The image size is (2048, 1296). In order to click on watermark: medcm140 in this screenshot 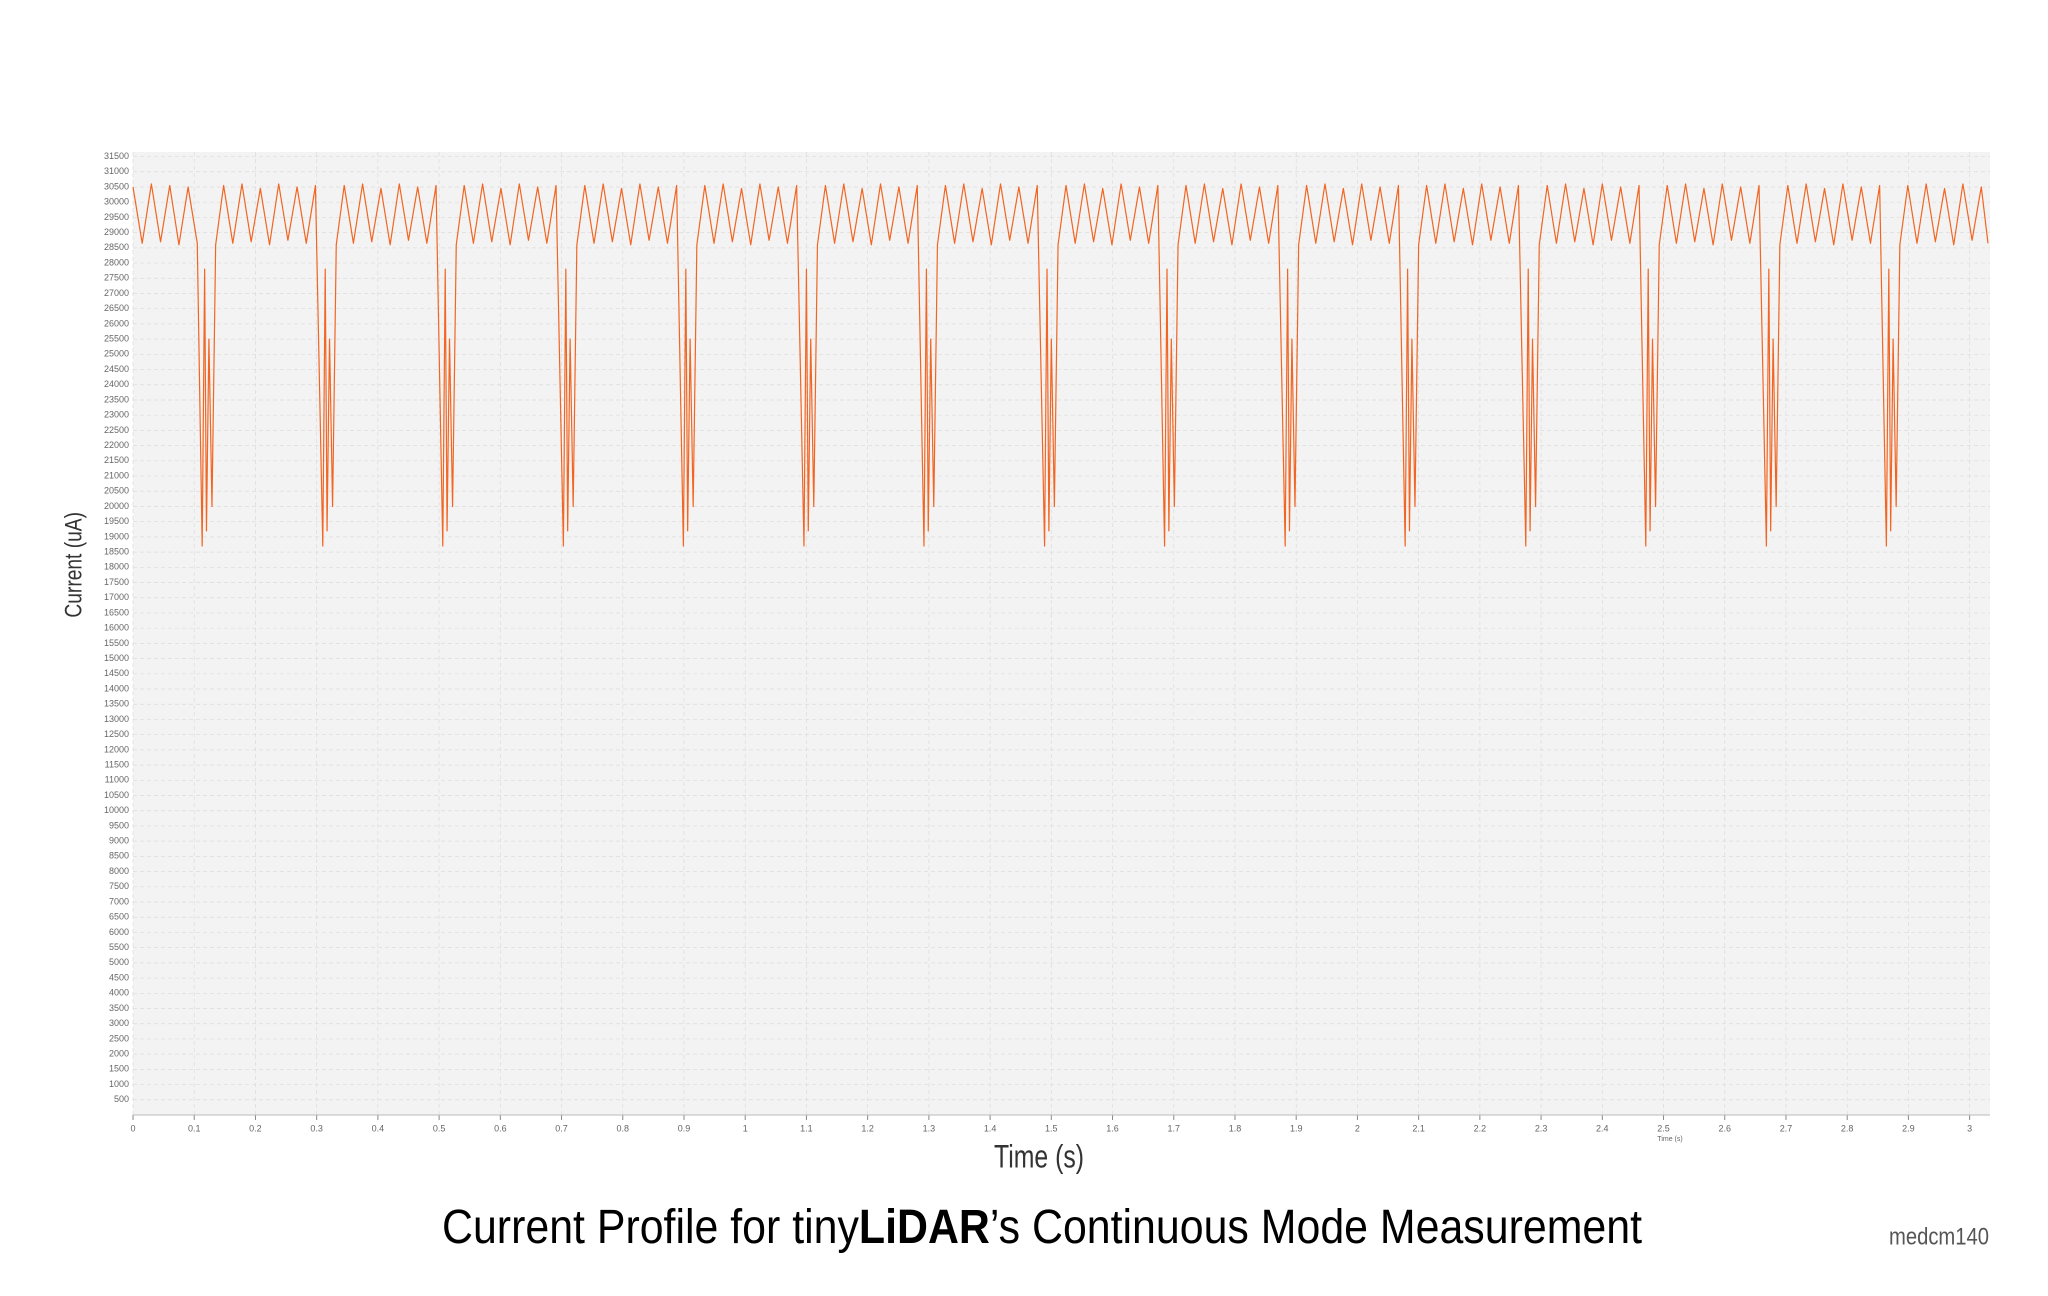, I will do `click(1939, 1236)`.